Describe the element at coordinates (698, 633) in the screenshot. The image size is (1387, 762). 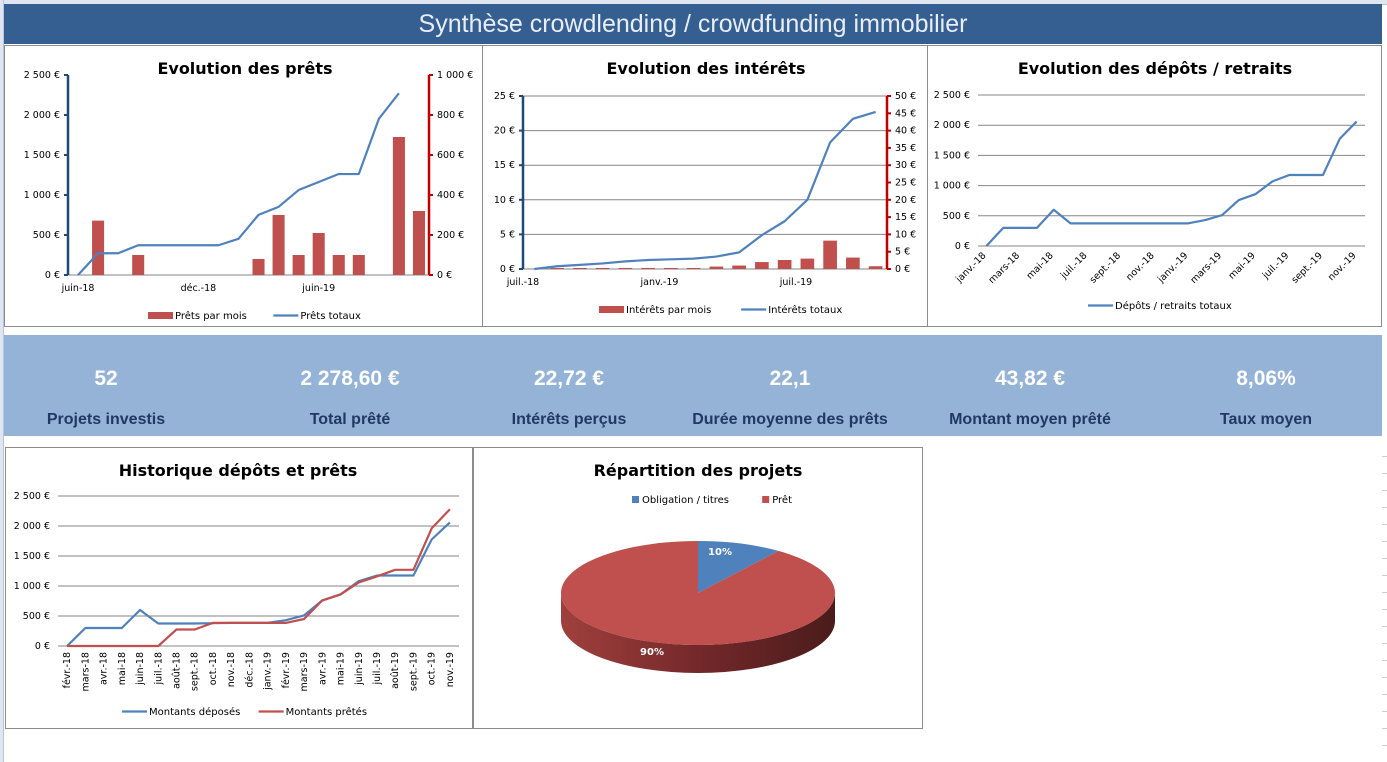
I see `pie-side` at that location.